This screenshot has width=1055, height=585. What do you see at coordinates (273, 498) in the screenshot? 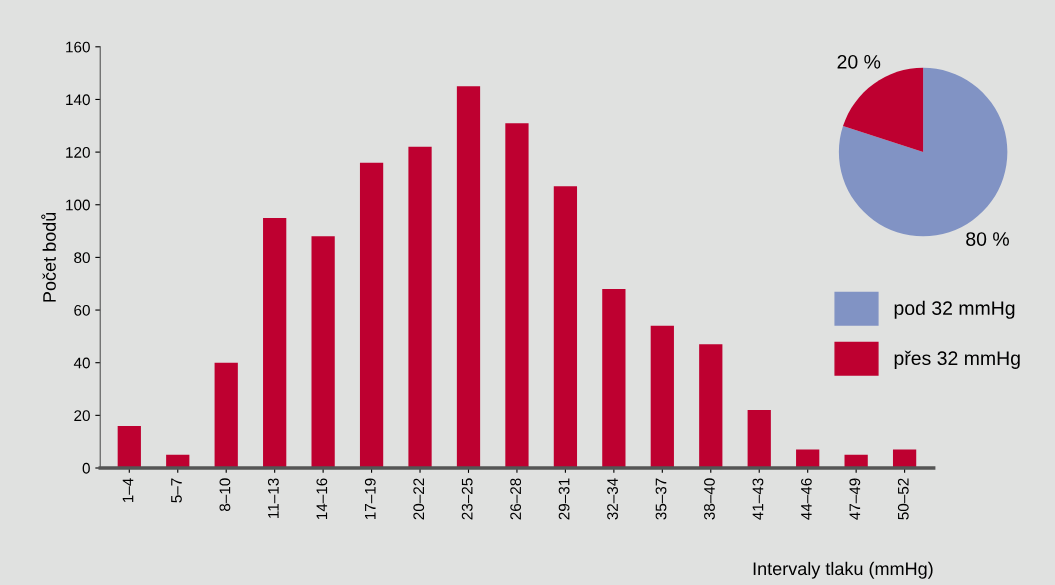
I see `x-tick-label: 11–13` at bounding box center [273, 498].